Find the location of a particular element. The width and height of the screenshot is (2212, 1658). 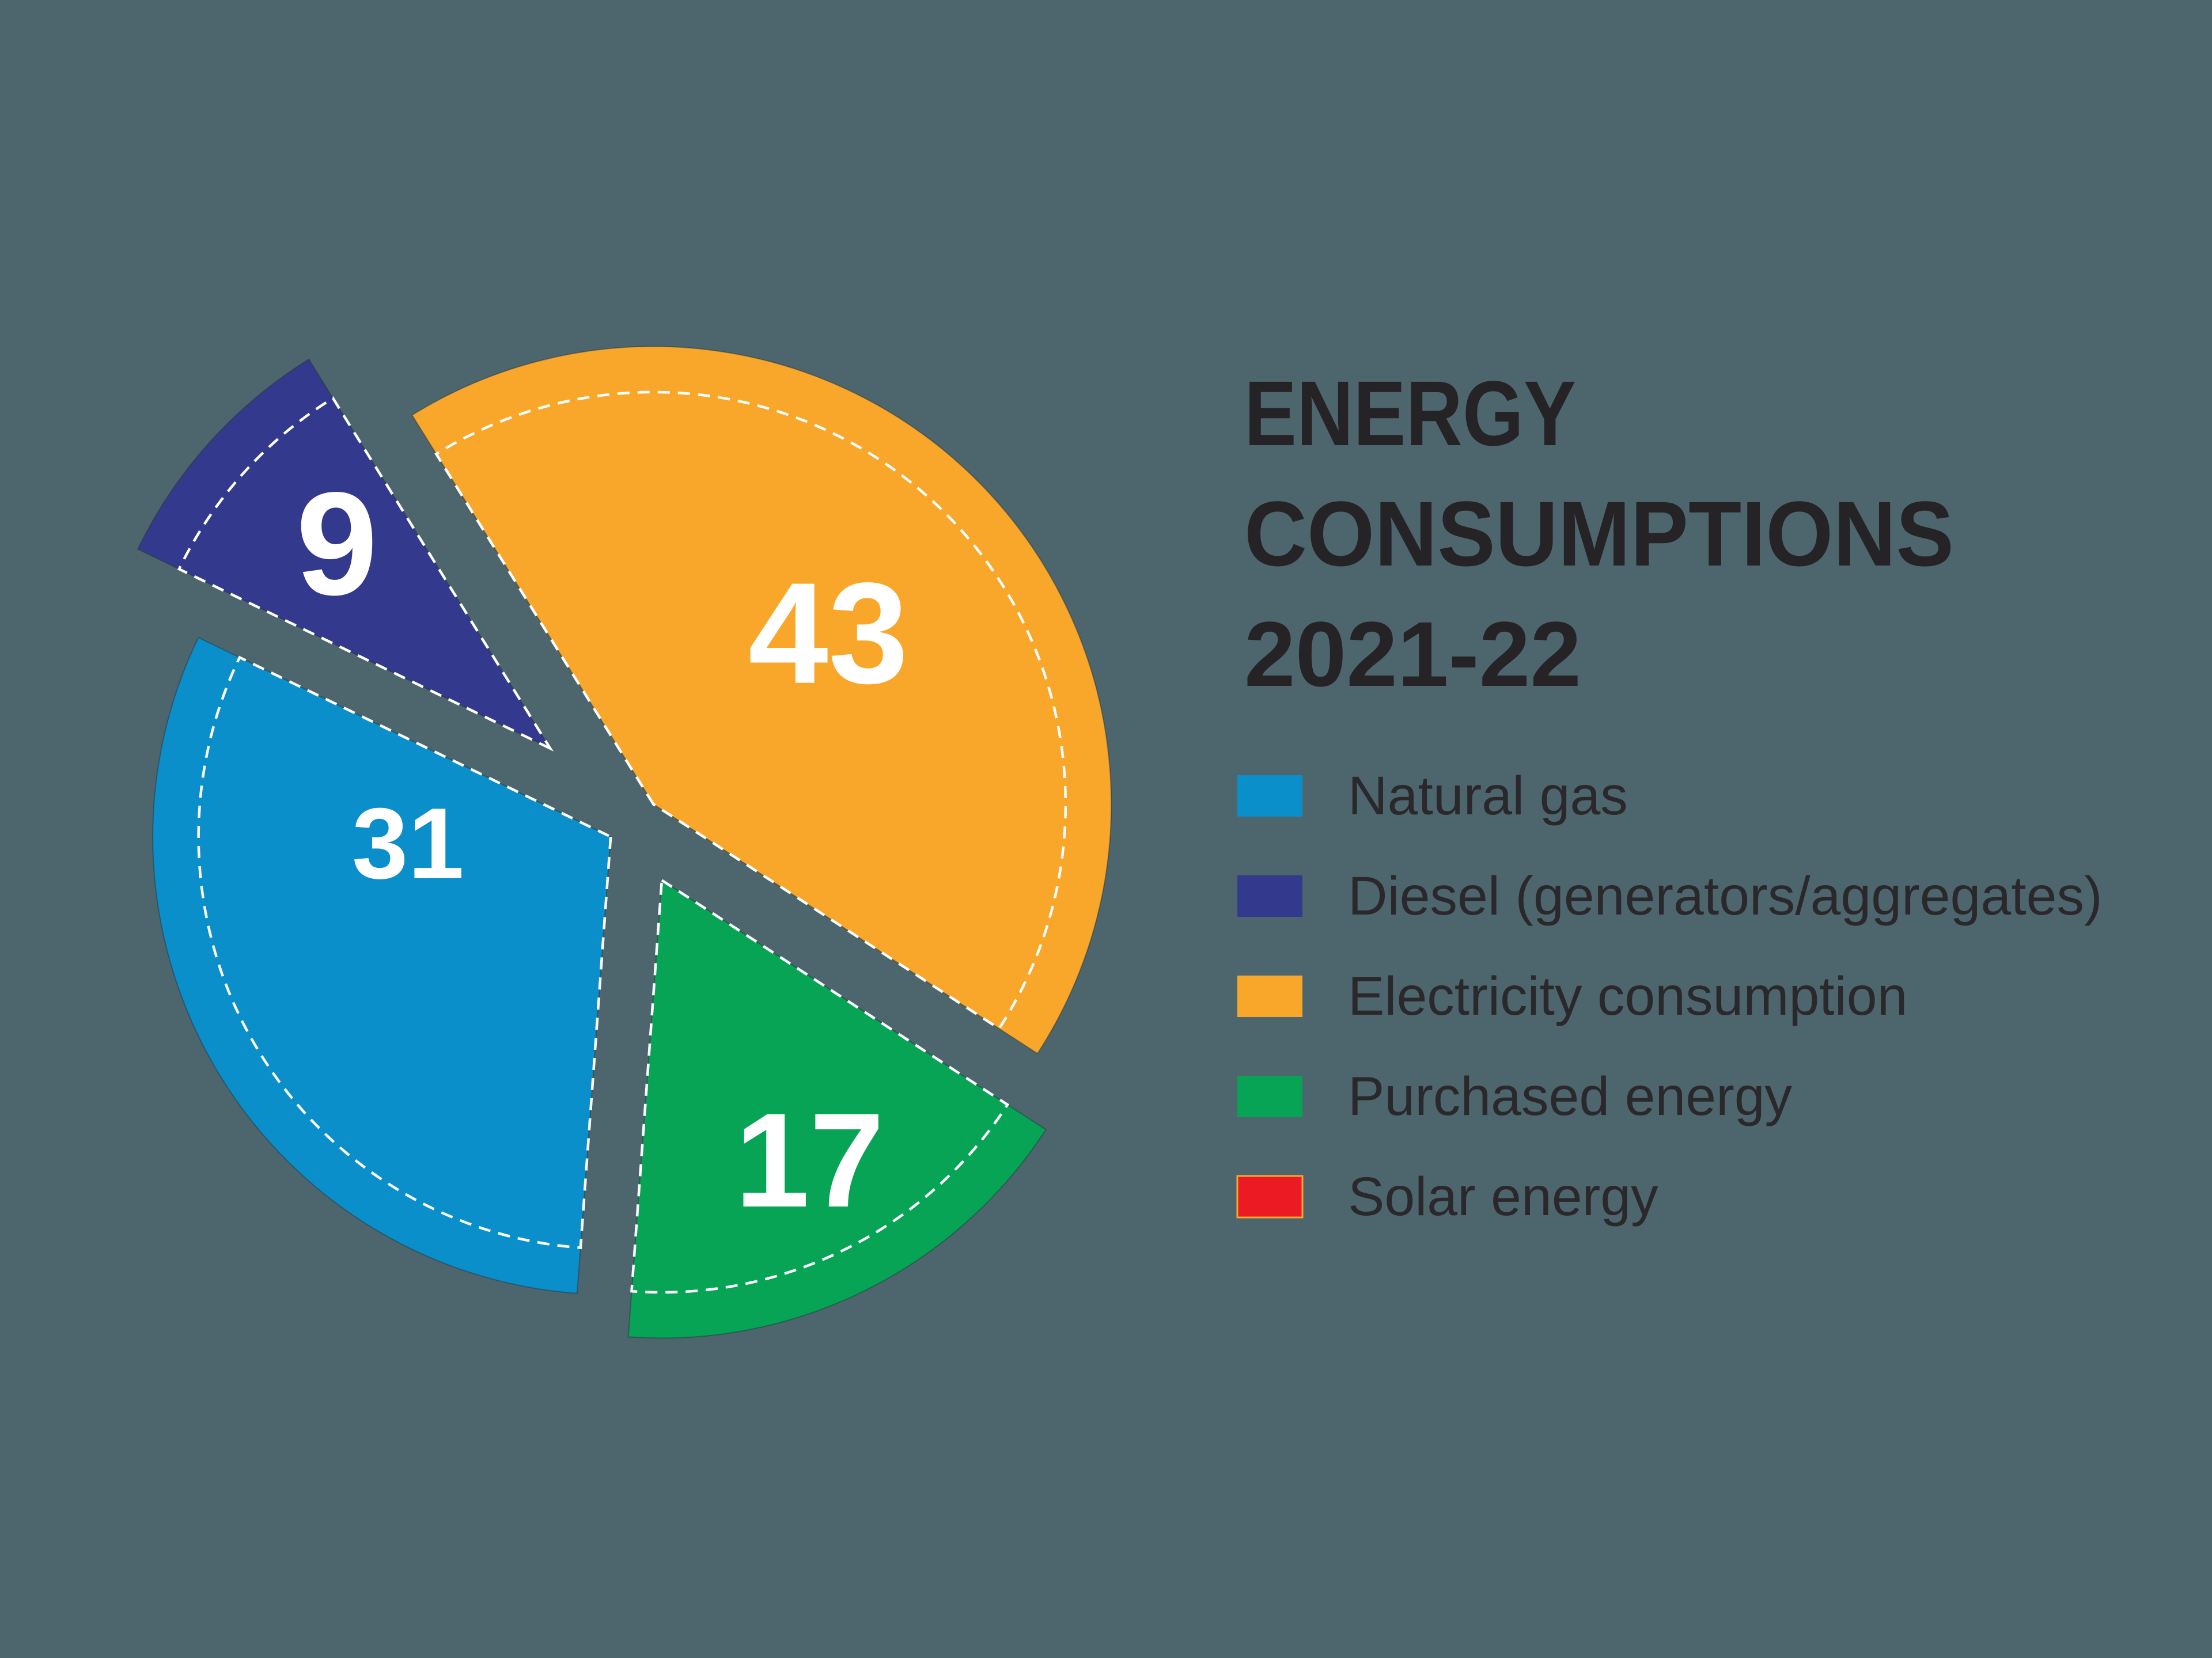

legend-label-diesel: Diesel (generators/aggregates) is located at coordinates (1725, 896).